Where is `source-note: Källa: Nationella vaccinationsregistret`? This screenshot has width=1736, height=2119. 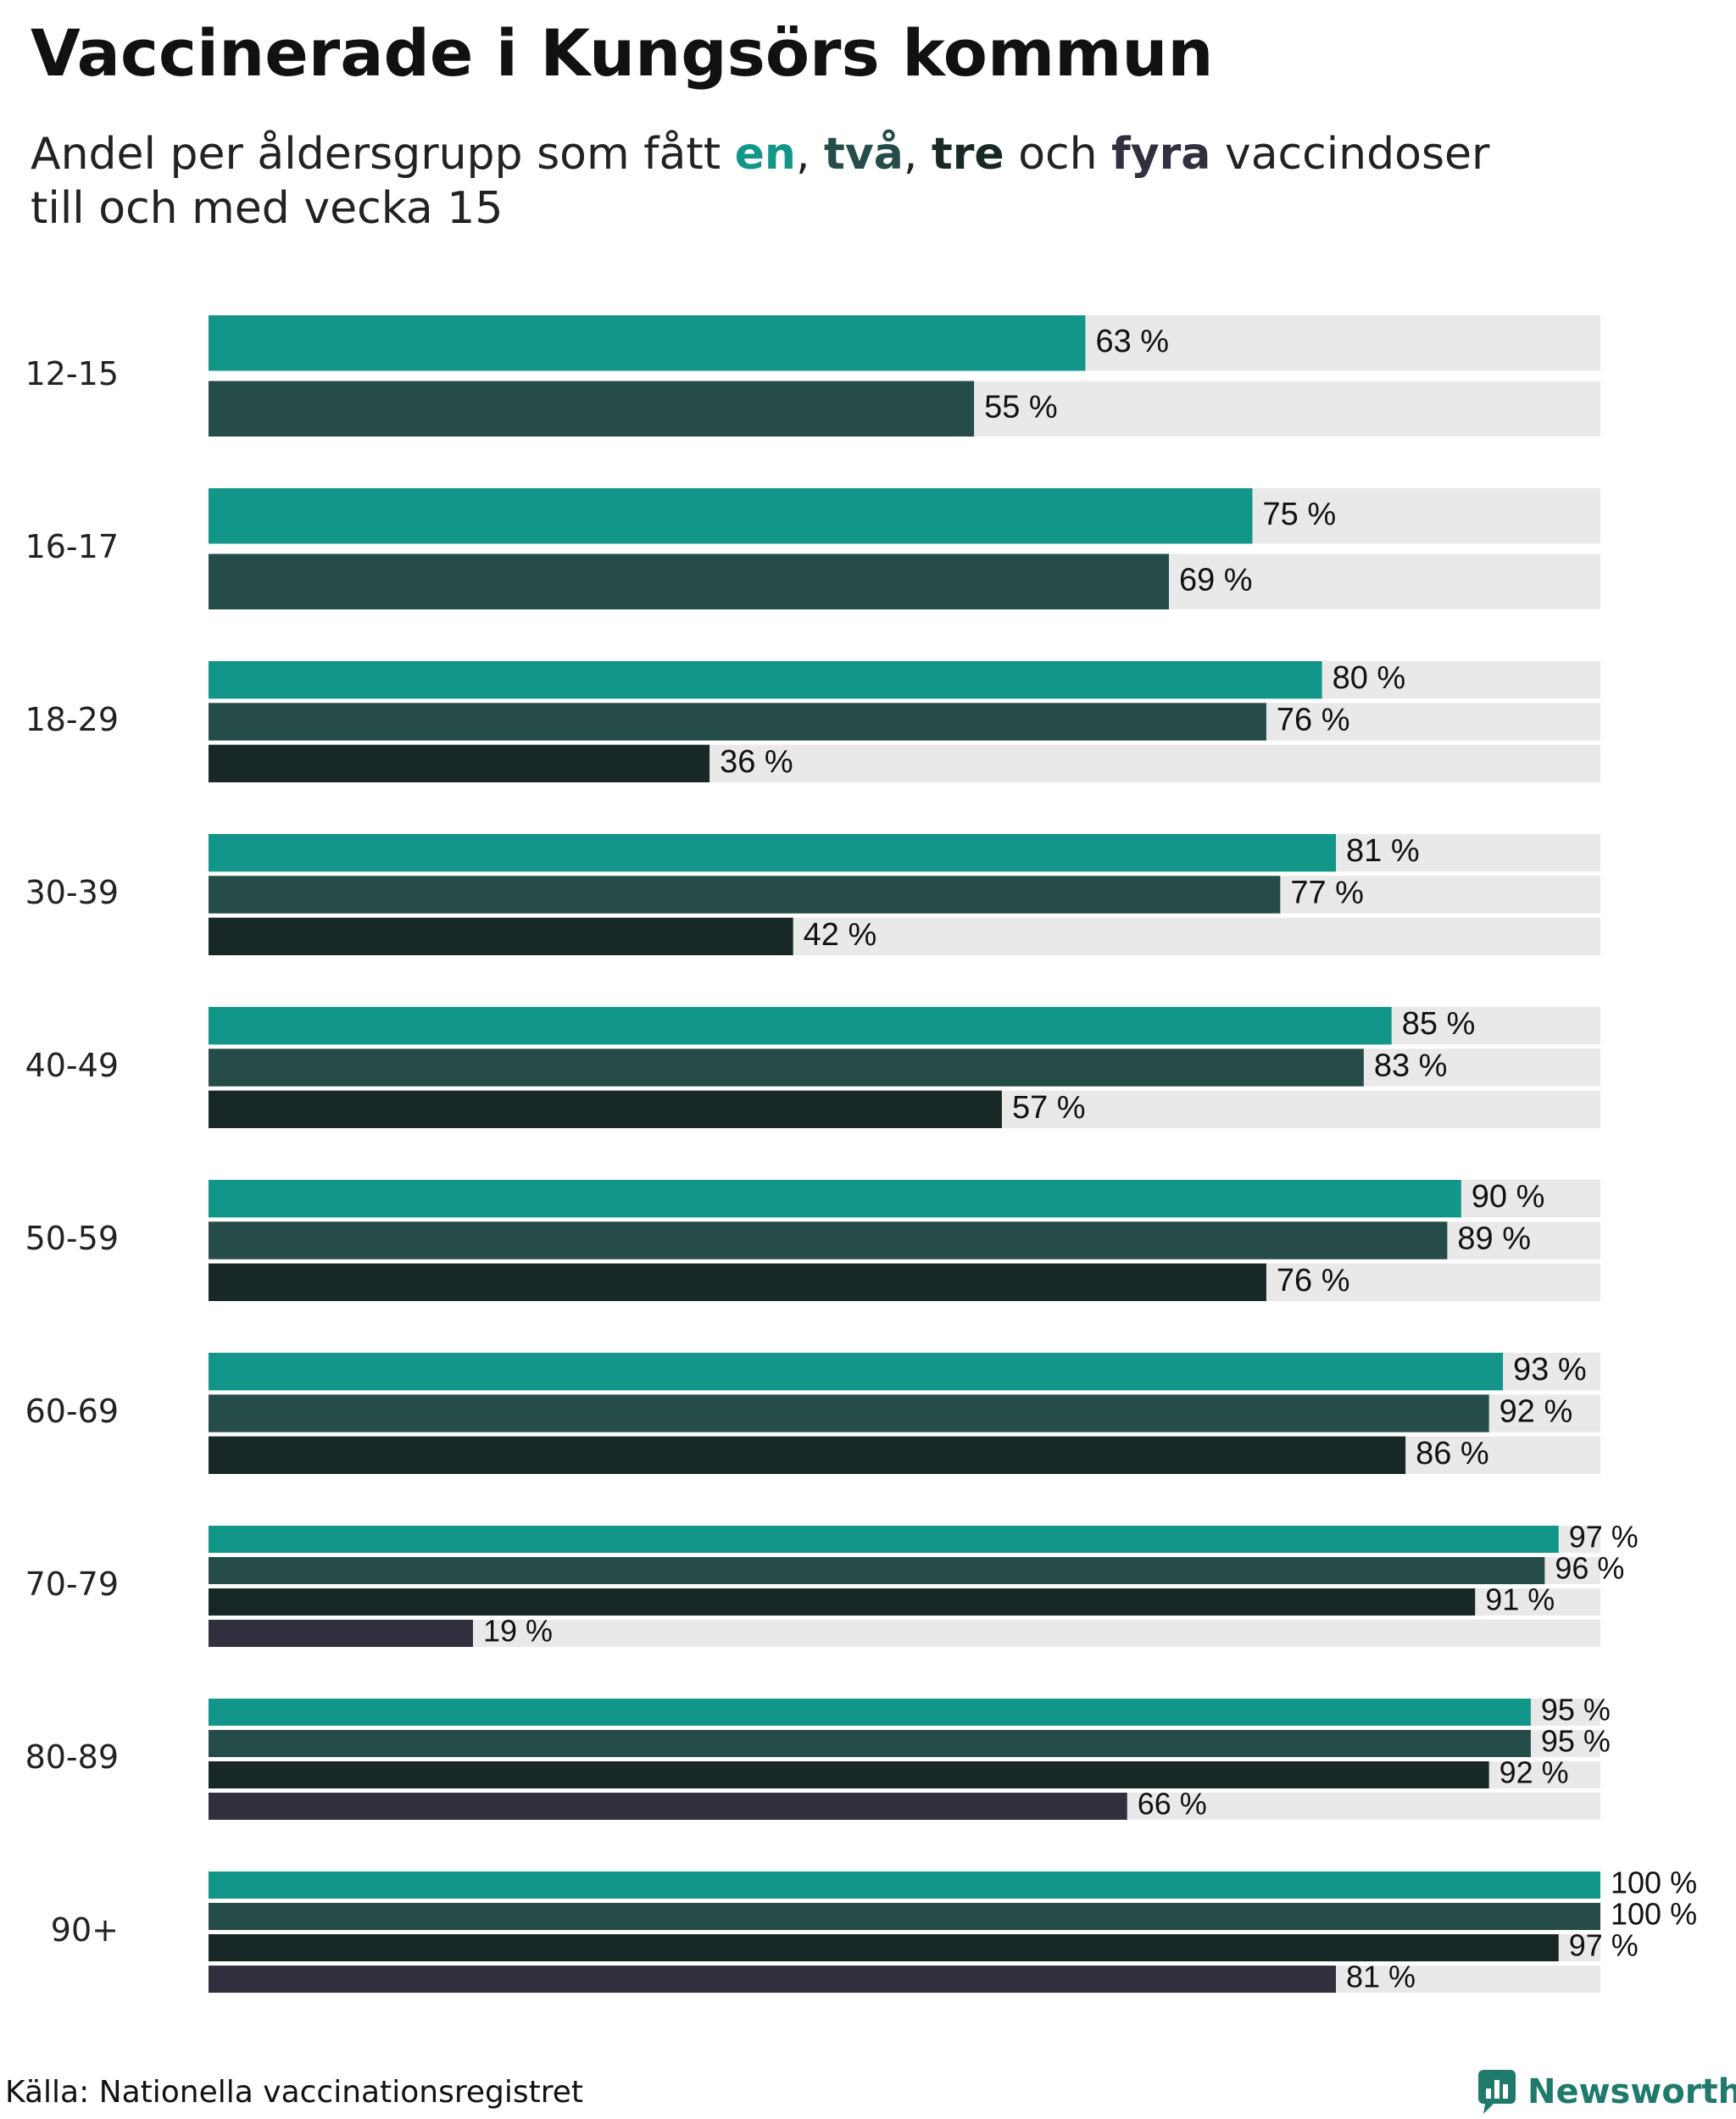 source-note: Källa: Nationella vaccinationsregistret is located at coordinates (294, 2092).